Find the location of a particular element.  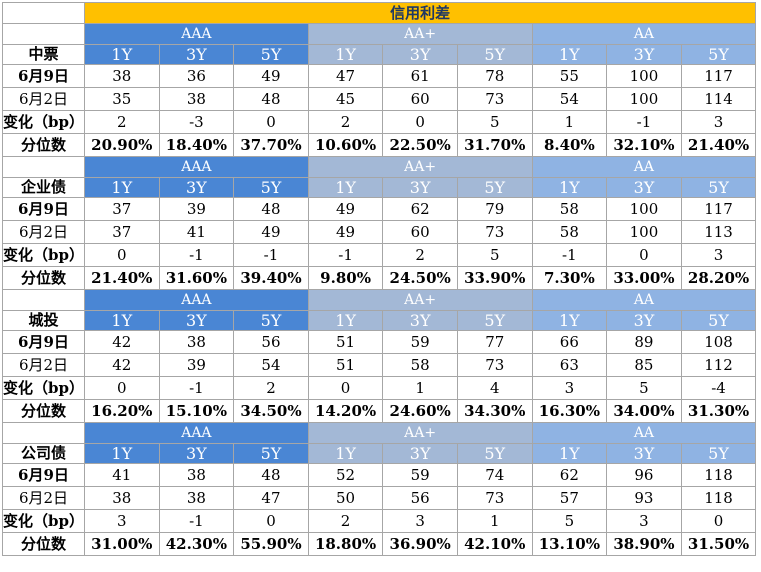

value-cell: 24.60% is located at coordinates (420, 411).